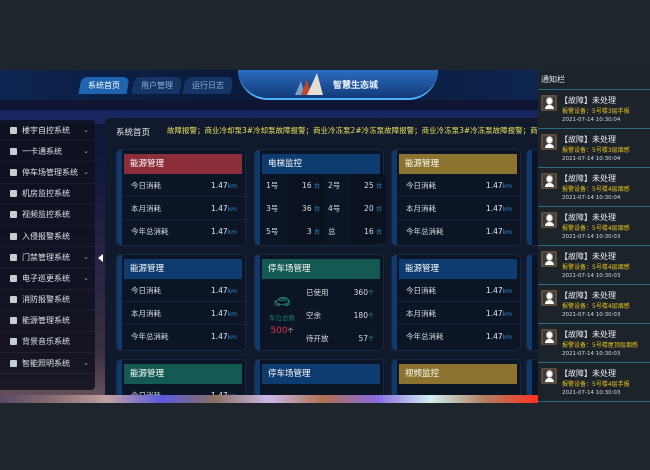  I want to click on card-icon, so click(13, 151).